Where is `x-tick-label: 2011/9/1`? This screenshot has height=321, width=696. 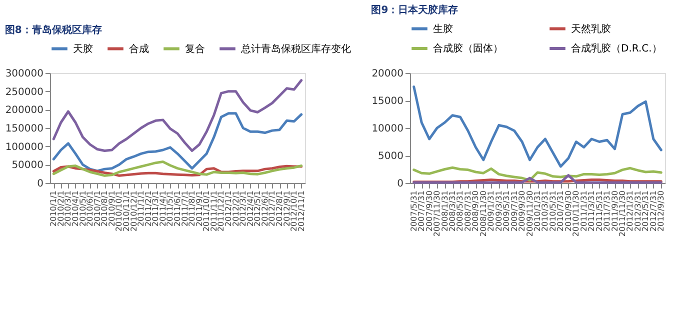 x-tick-label: 2011/9/1 is located at coordinates (199, 208).